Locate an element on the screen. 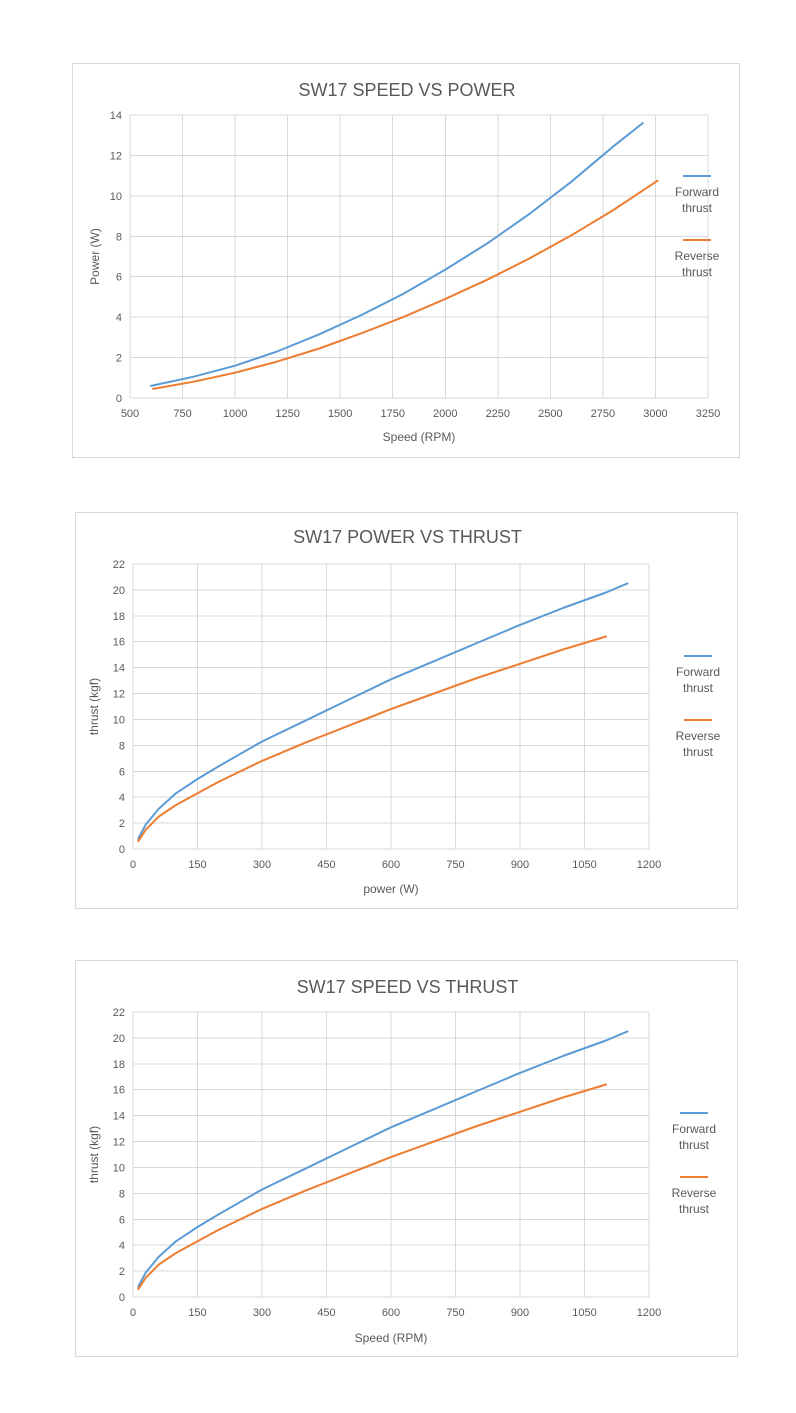 The image size is (796, 1413). x-tick-label: 3000 is located at coordinates (655, 414).